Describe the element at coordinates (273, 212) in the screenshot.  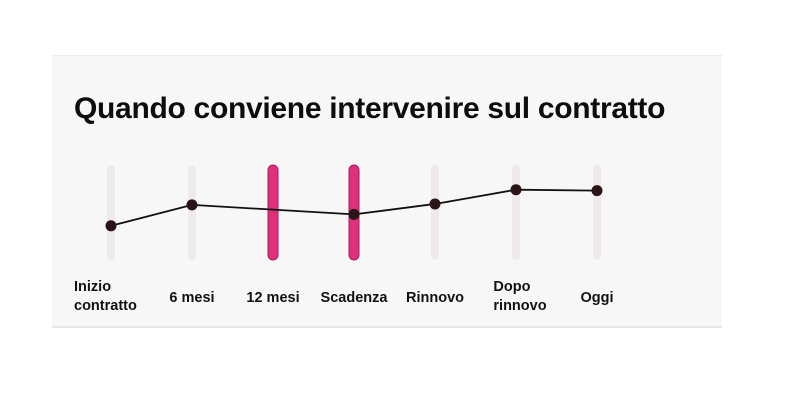
I see `highlight-bar` at that location.